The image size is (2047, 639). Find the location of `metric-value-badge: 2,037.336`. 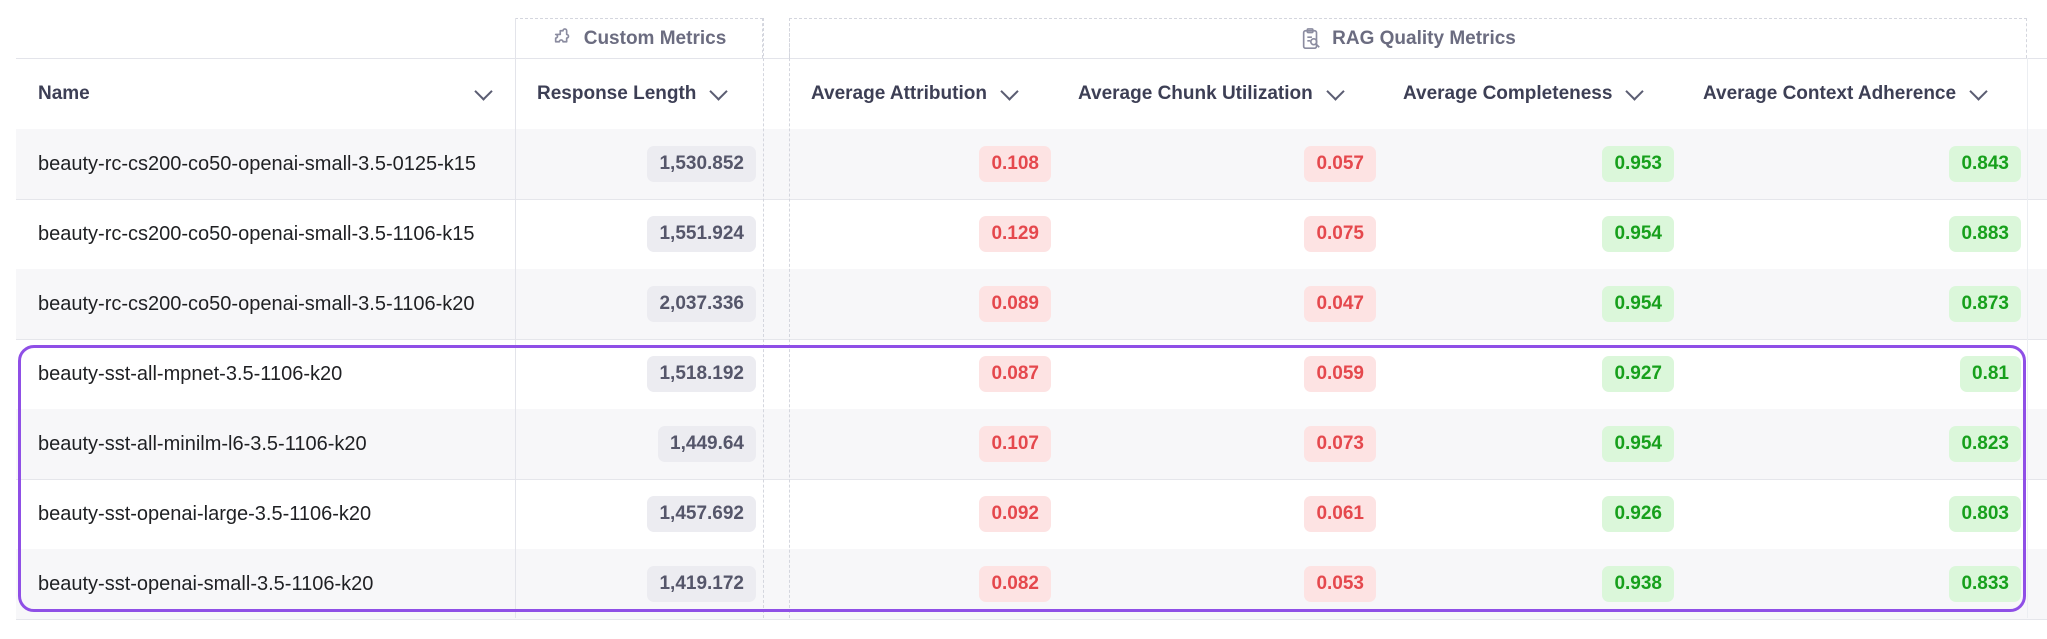

metric-value-badge: 2,037.336 is located at coordinates (701, 304).